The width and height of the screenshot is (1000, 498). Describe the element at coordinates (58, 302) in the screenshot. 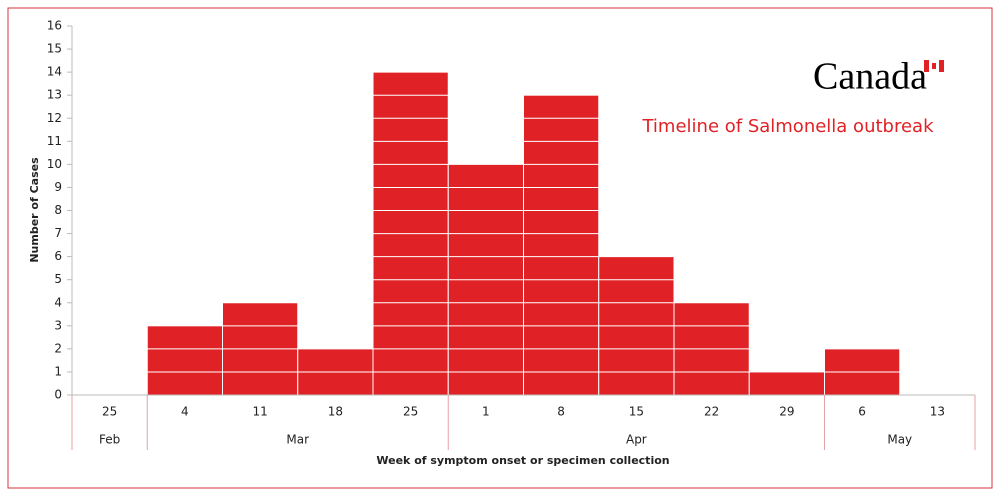

I see `y-tick-label: 4` at that location.